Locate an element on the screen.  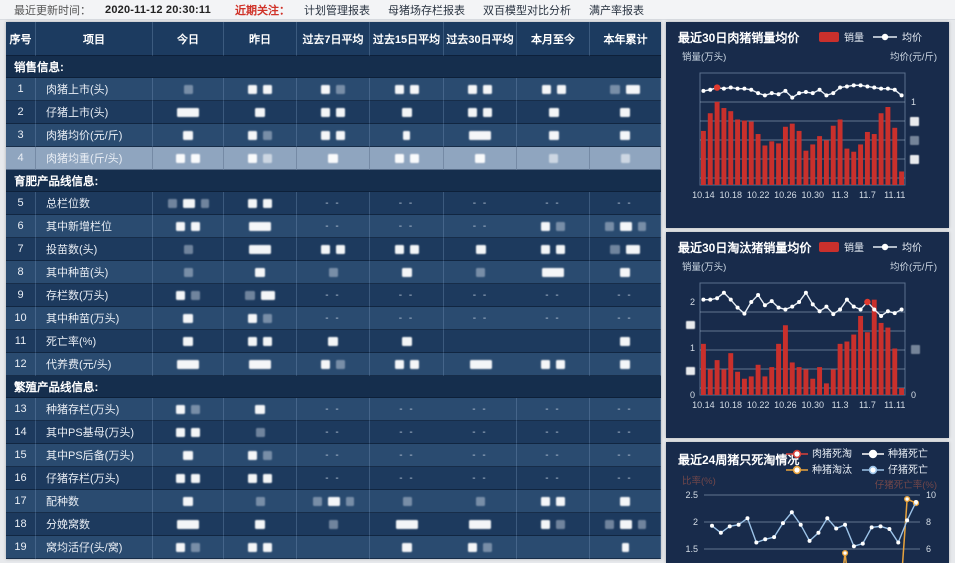
column-header-4: 过去7日平均 is located at coordinates (333, 39).